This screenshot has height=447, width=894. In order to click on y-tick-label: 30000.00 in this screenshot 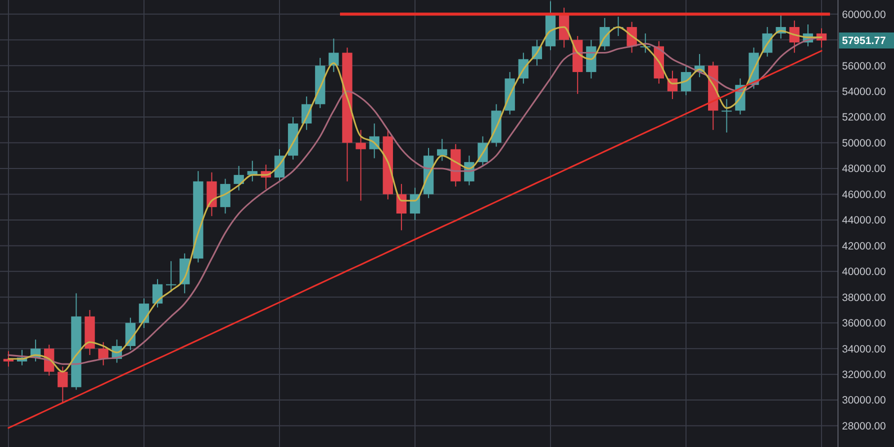, I will do `click(864, 400)`.